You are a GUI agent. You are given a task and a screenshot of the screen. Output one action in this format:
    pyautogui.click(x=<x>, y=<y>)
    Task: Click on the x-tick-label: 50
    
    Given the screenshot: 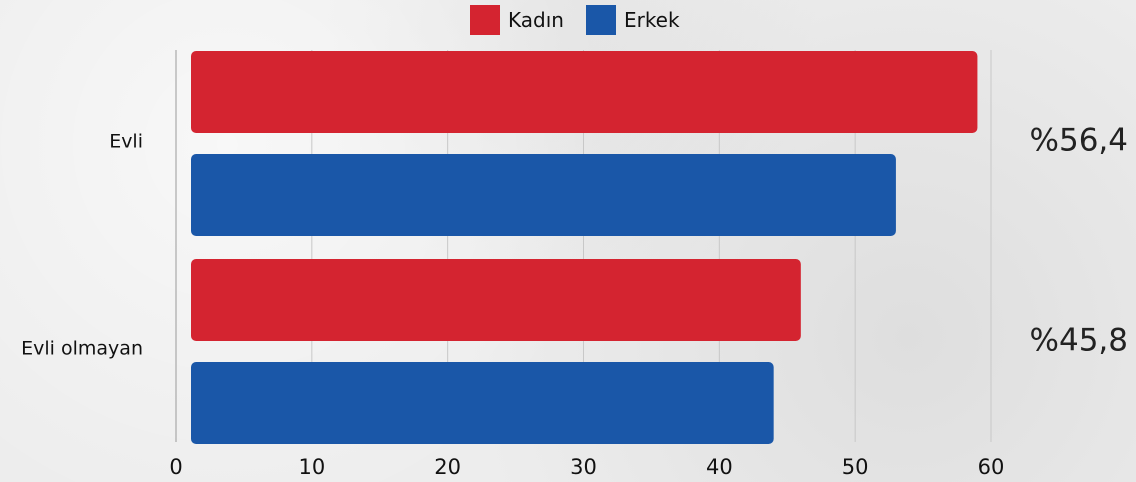 What is the action you would take?
    pyautogui.click(x=855, y=467)
    